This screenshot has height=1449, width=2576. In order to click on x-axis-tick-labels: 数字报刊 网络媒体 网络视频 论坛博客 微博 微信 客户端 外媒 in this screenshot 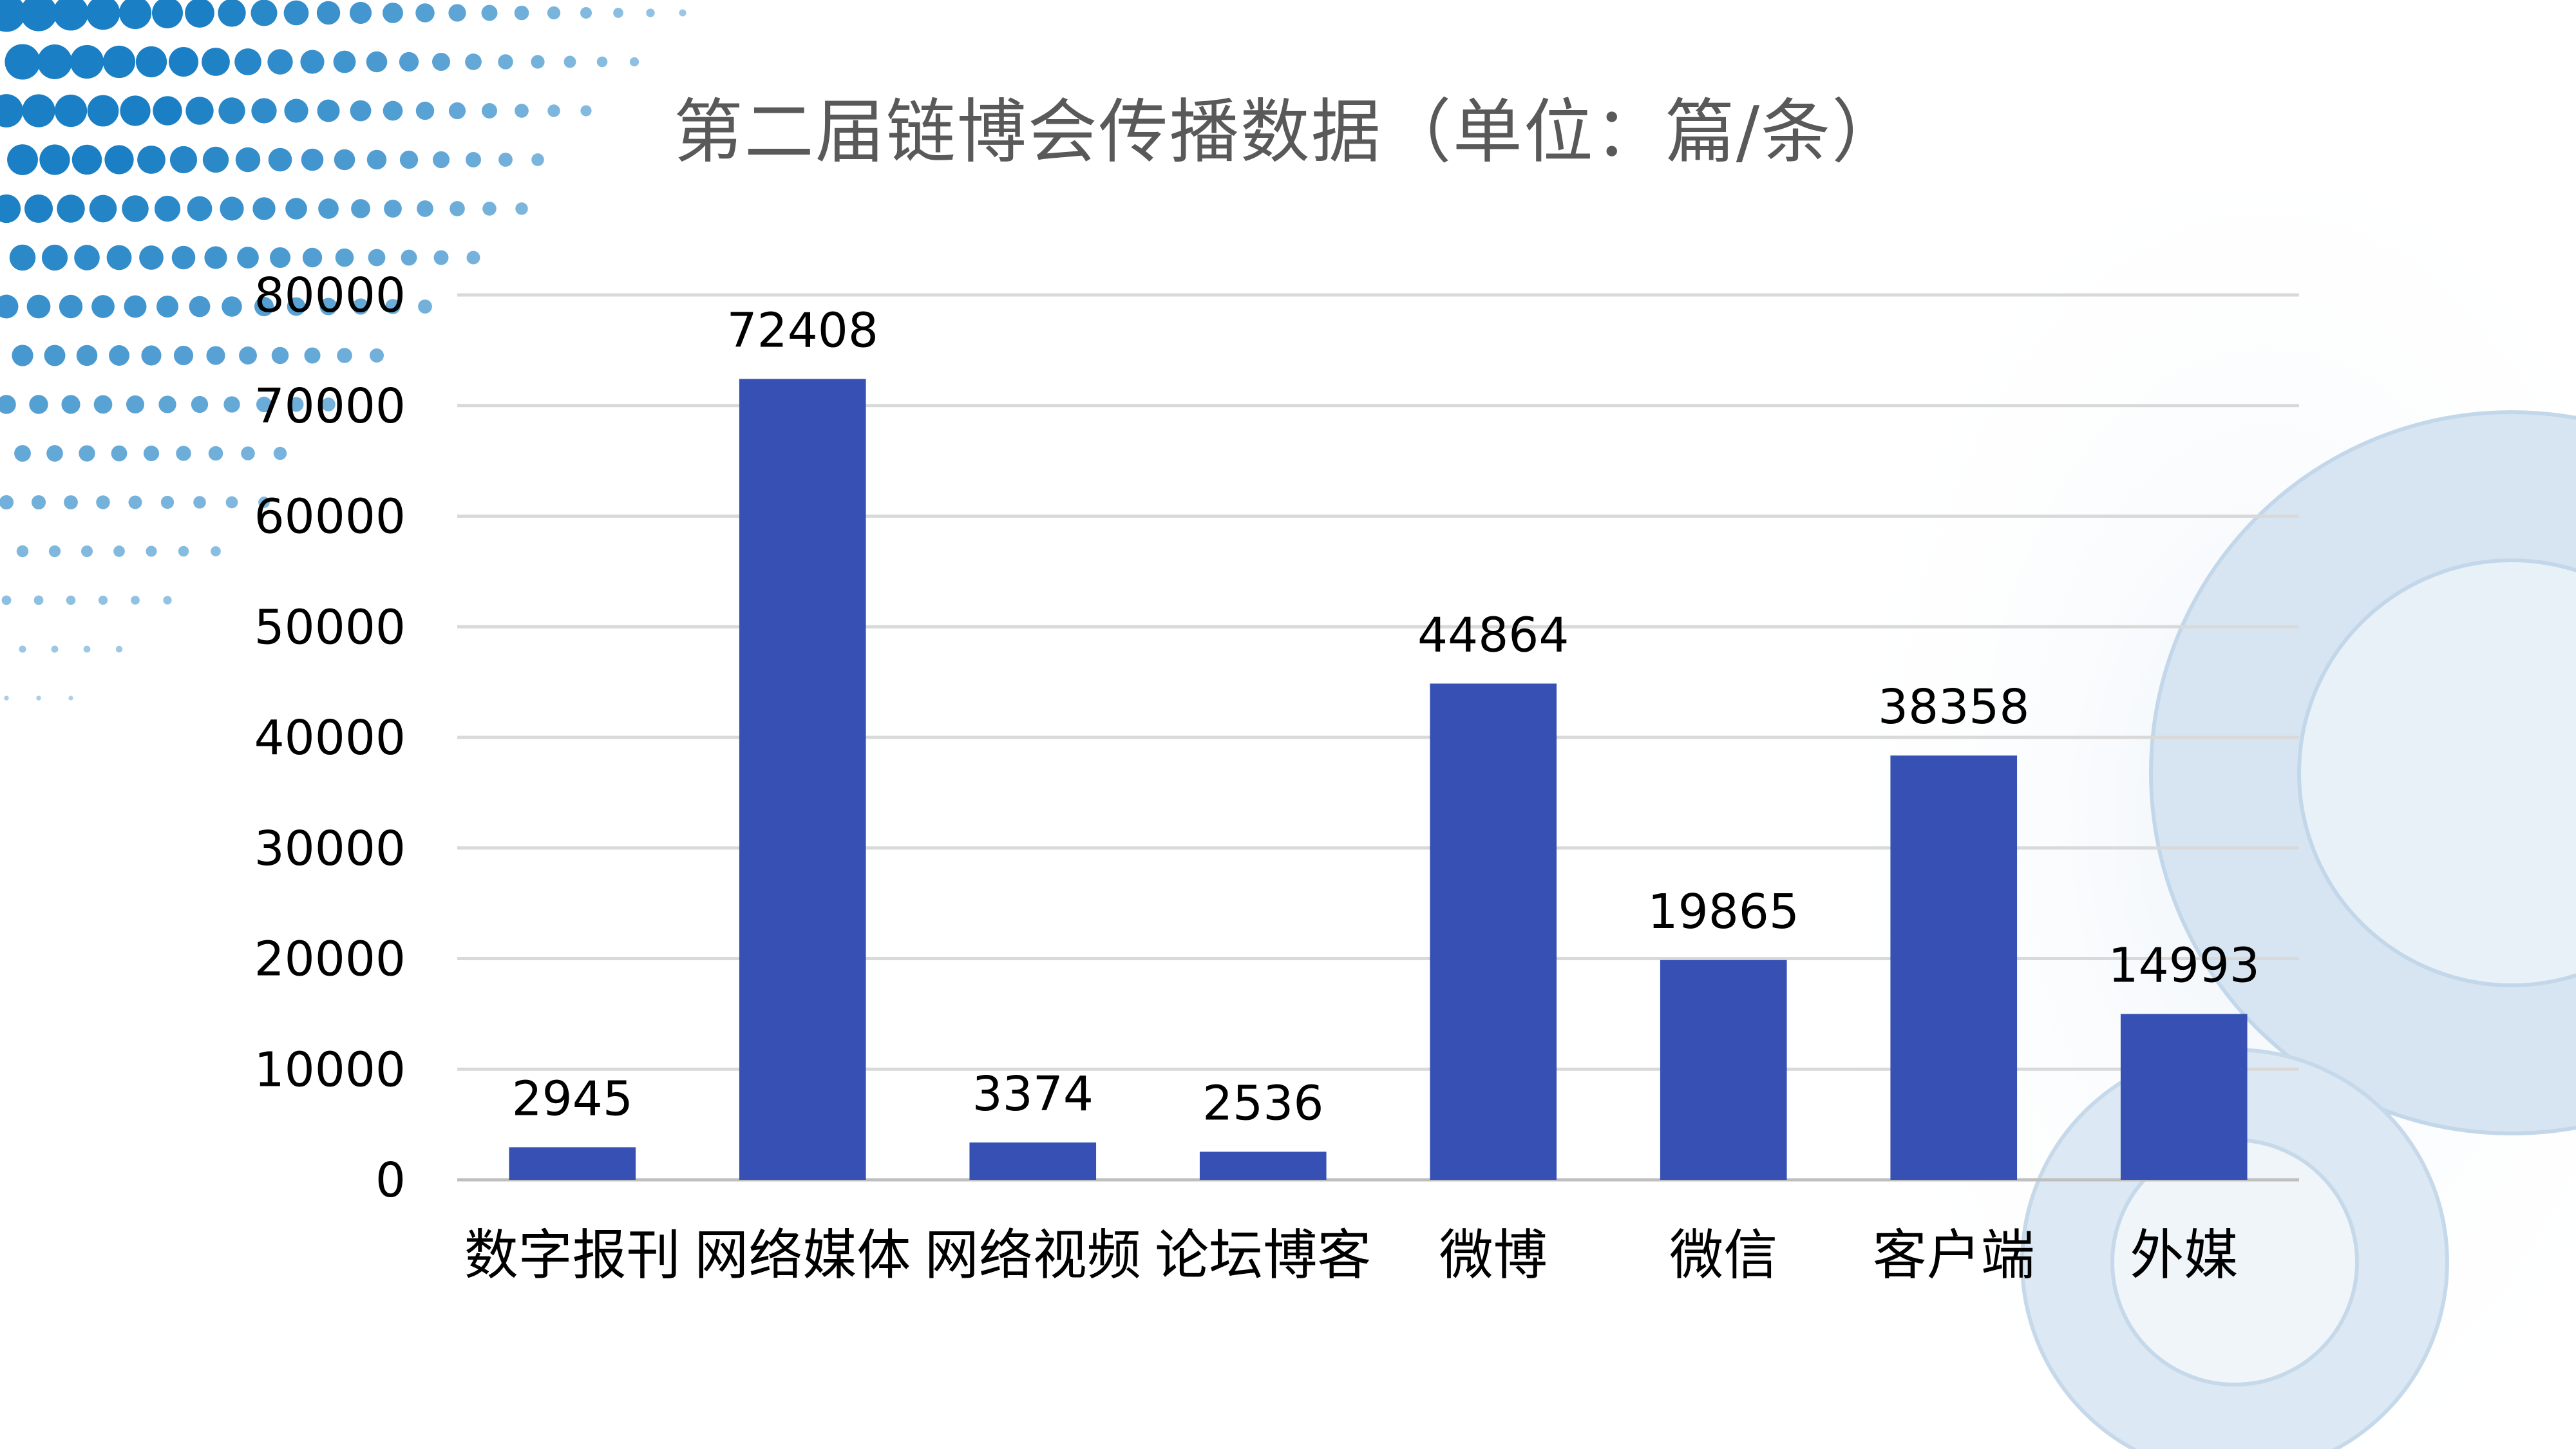, I will do `click(1351, 1255)`.